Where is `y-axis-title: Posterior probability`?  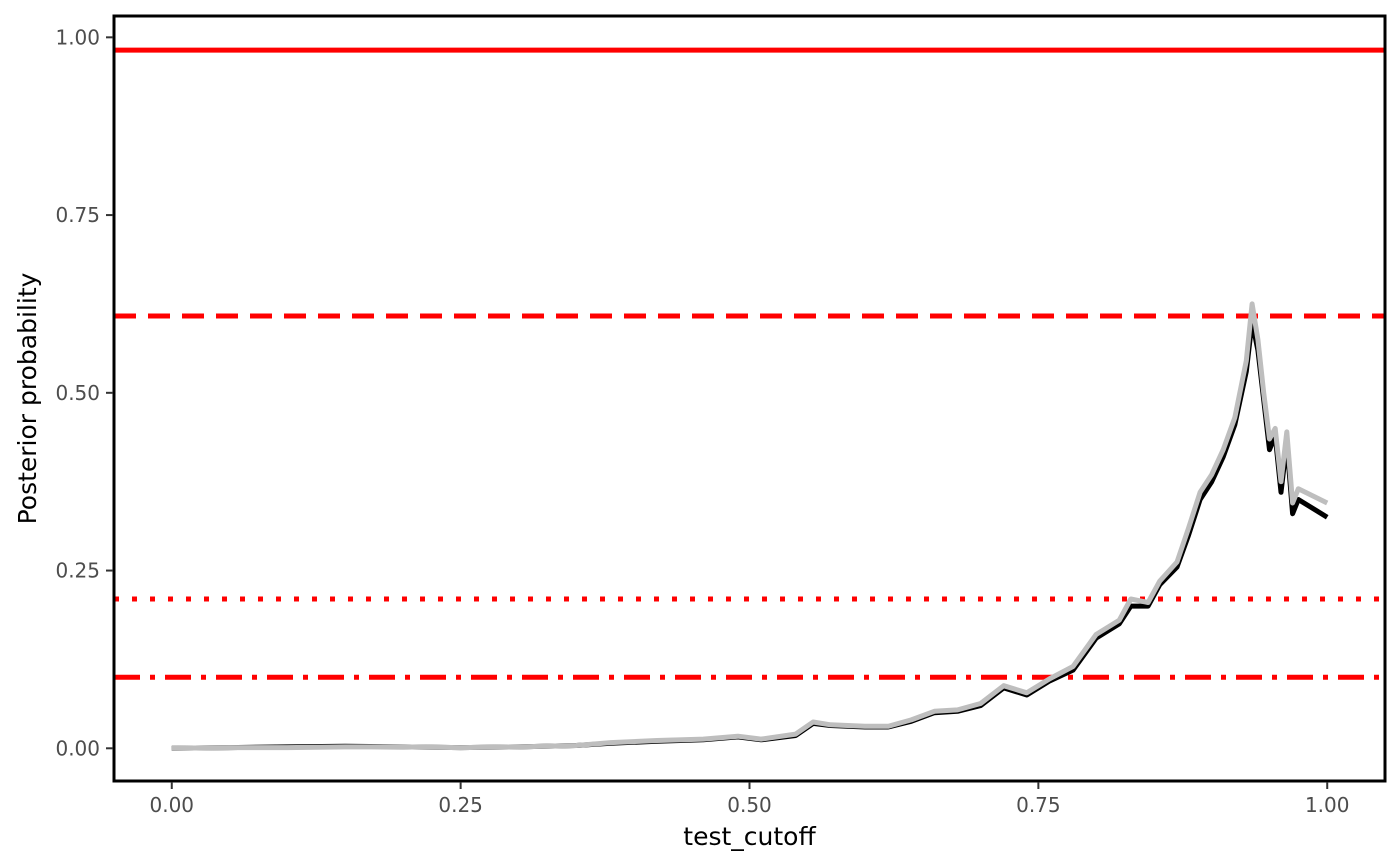 y-axis-title: Posterior probability is located at coordinates (27, 398).